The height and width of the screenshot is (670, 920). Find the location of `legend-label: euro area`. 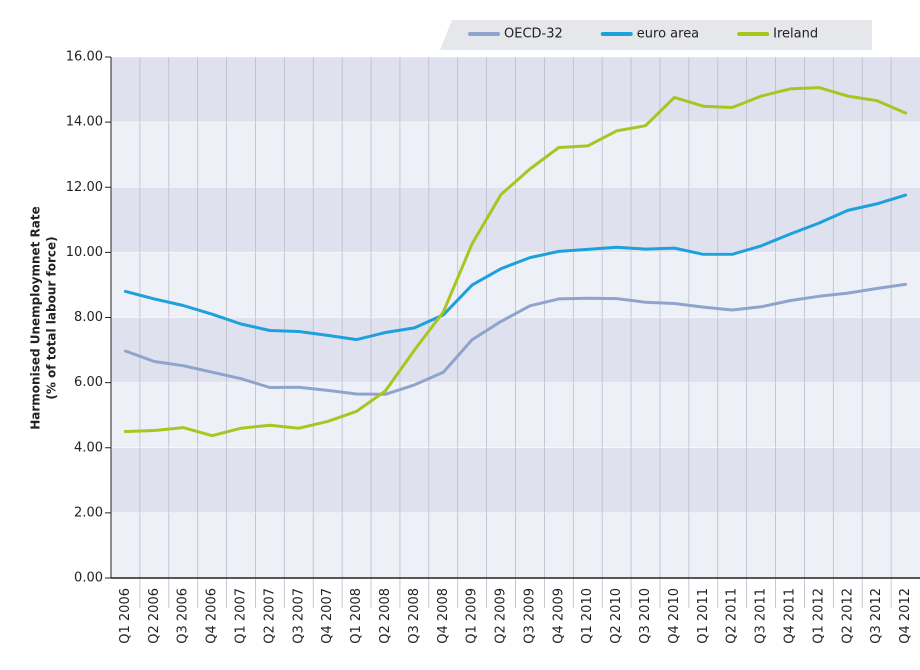

legend-label: euro area is located at coordinates (668, 34).